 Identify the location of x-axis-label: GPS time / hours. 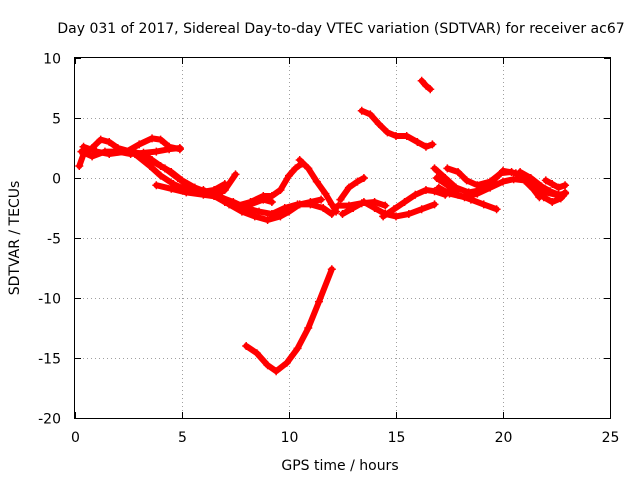
(339, 466).